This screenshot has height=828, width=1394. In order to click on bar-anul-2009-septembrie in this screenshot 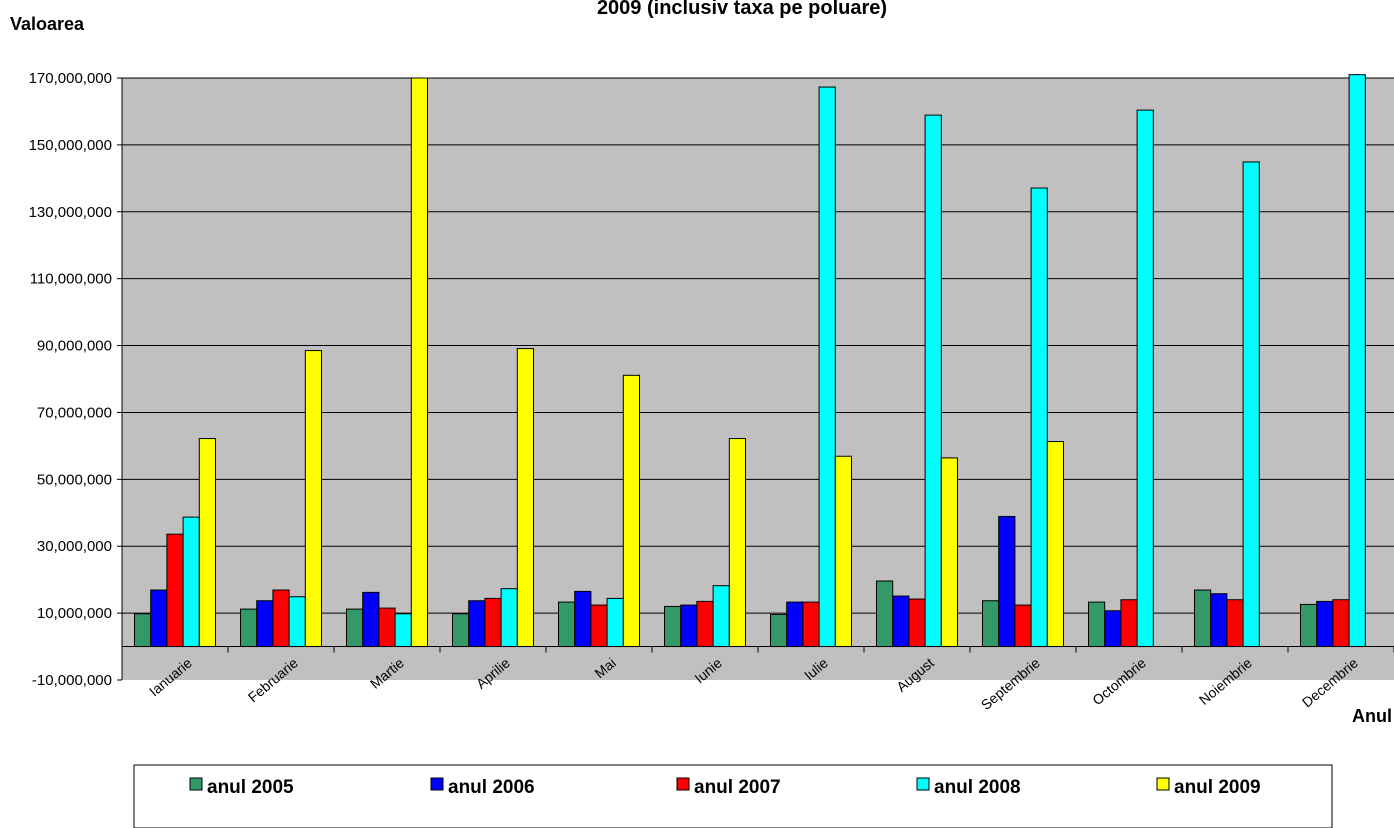, I will do `click(1055, 544)`.